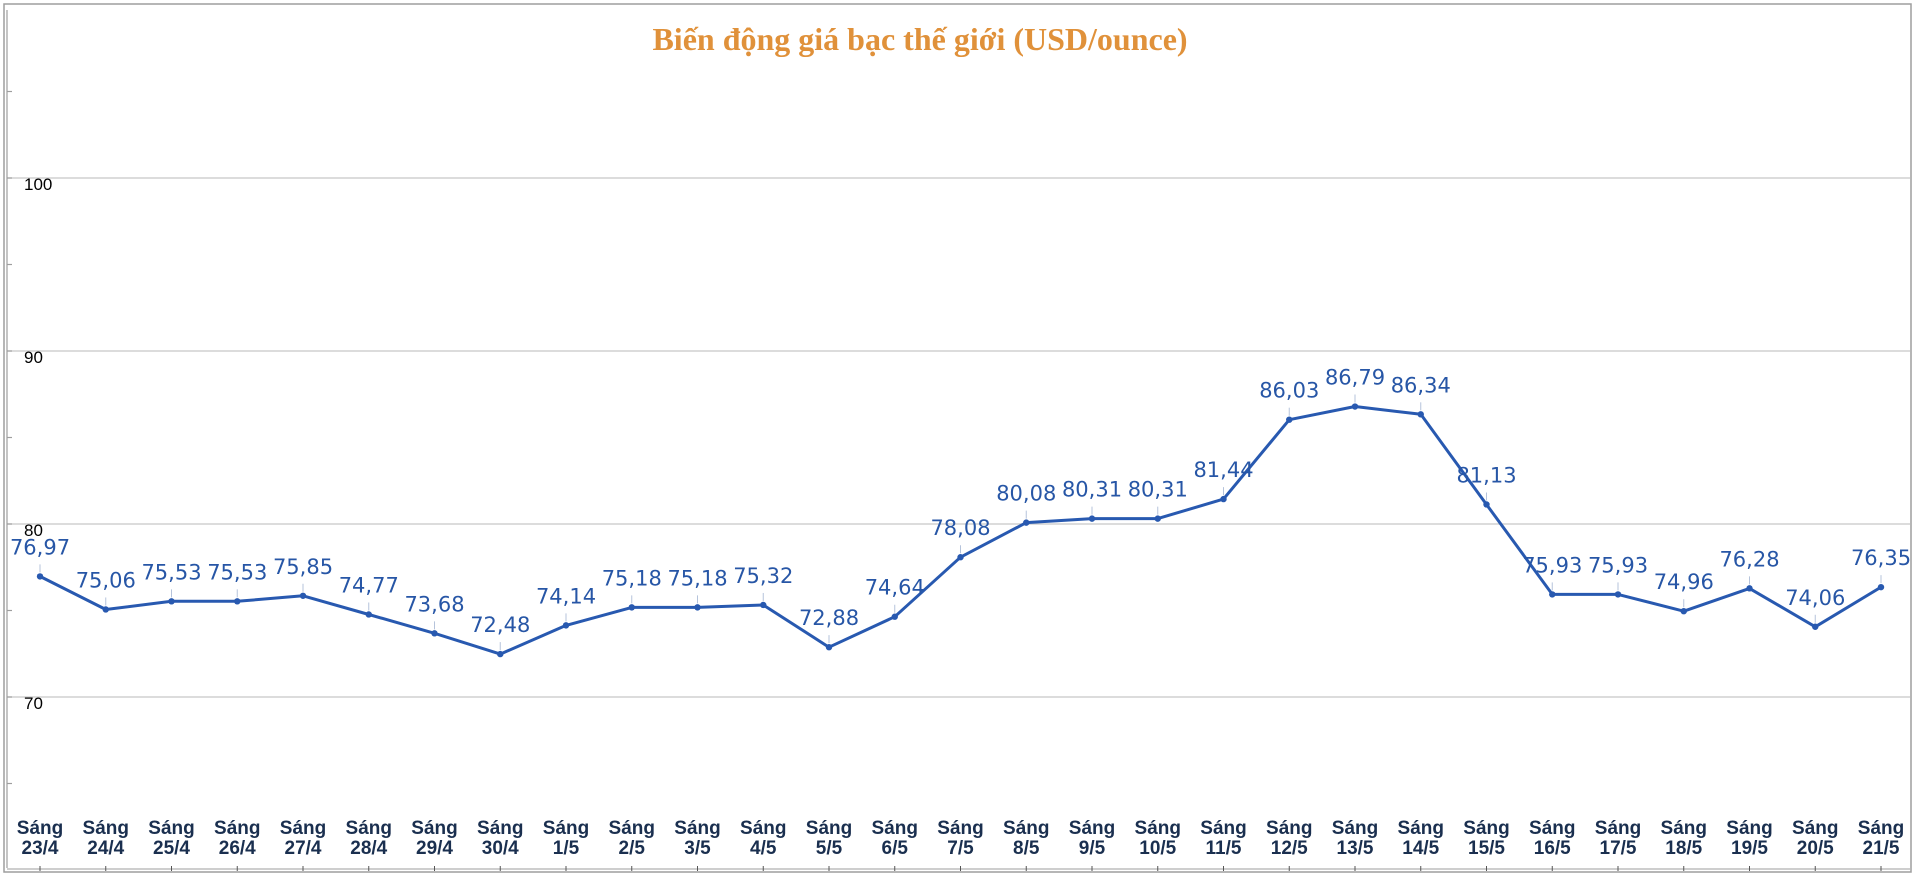  What do you see at coordinates (33, 357) in the screenshot?
I see `y-tick-label-90: 90` at bounding box center [33, 357].